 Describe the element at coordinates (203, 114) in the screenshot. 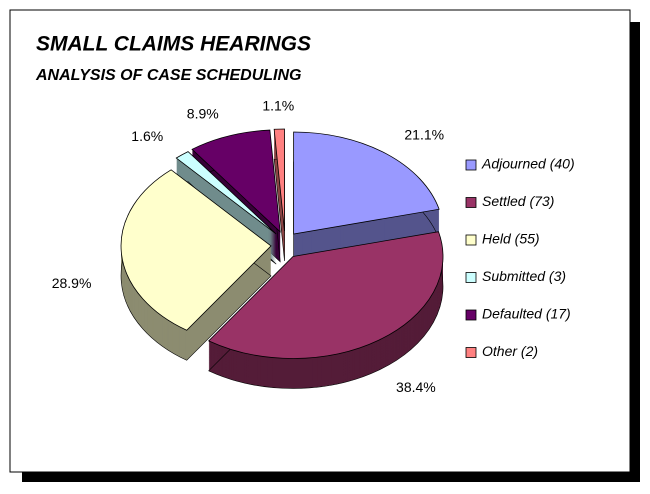

I see `data-label: 8.9%` at that location.